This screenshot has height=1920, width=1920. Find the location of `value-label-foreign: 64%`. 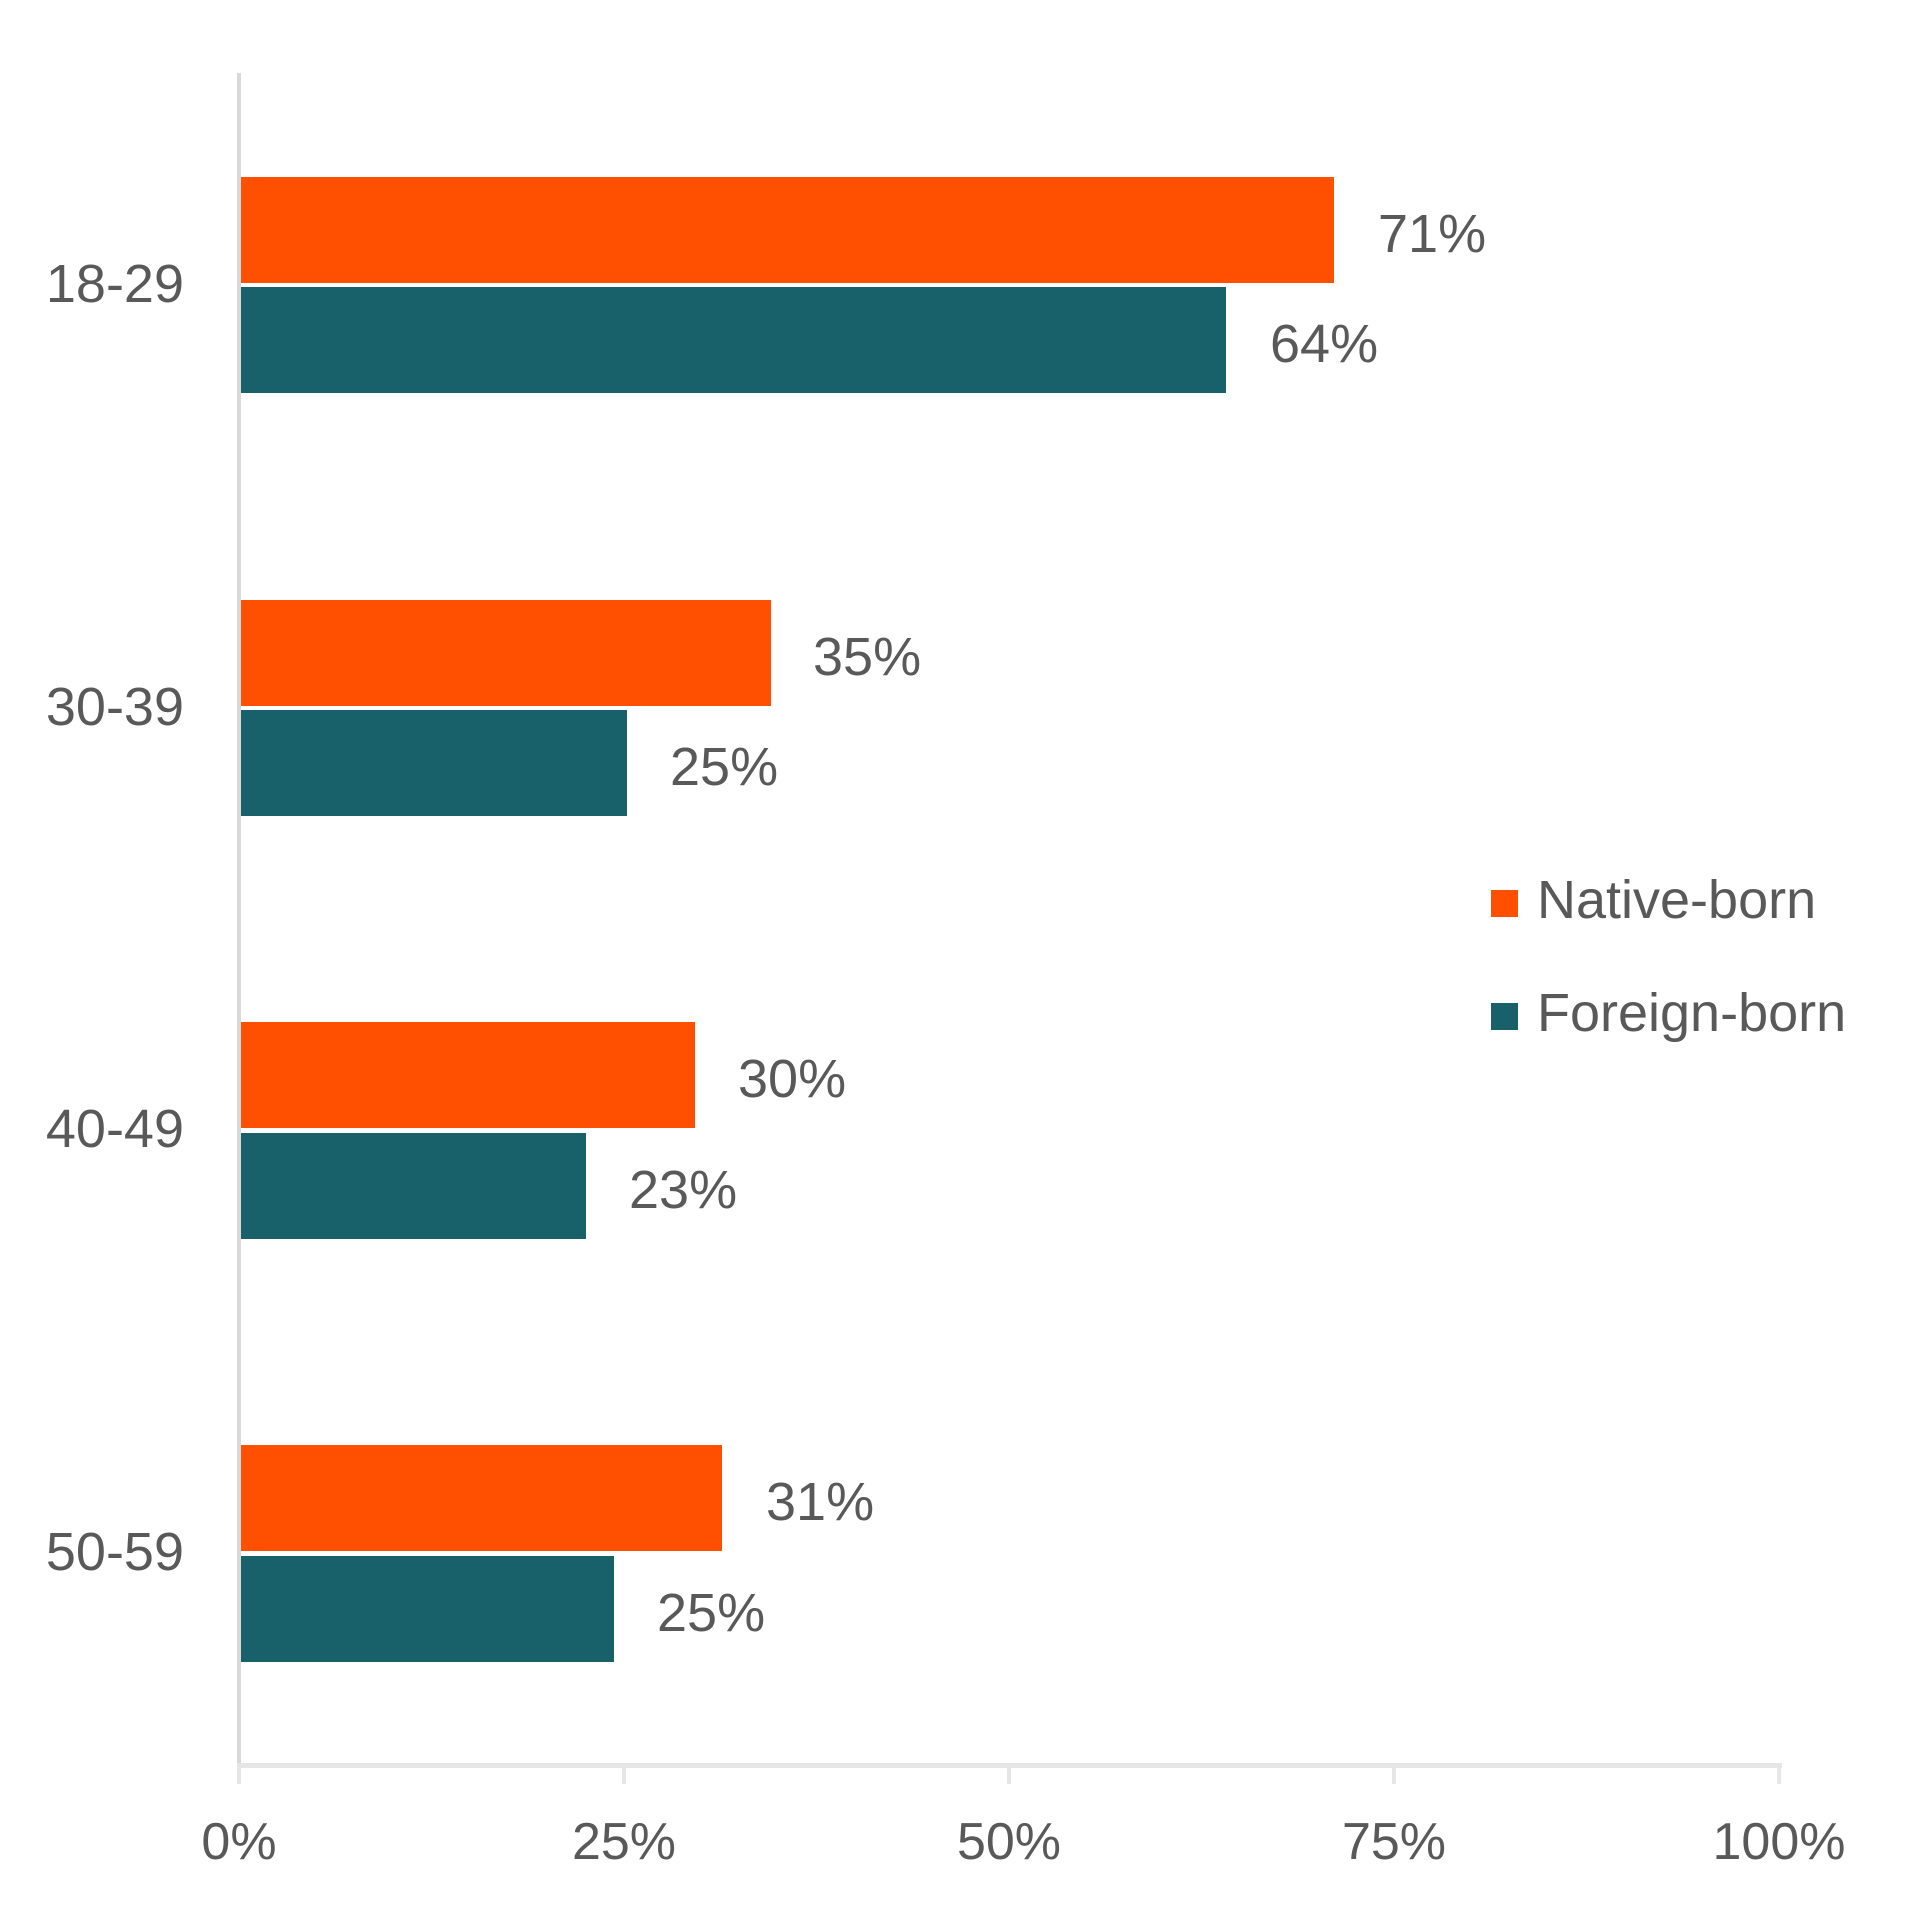

value-label-foreign: 64% is located at coordinates (1324, 344).